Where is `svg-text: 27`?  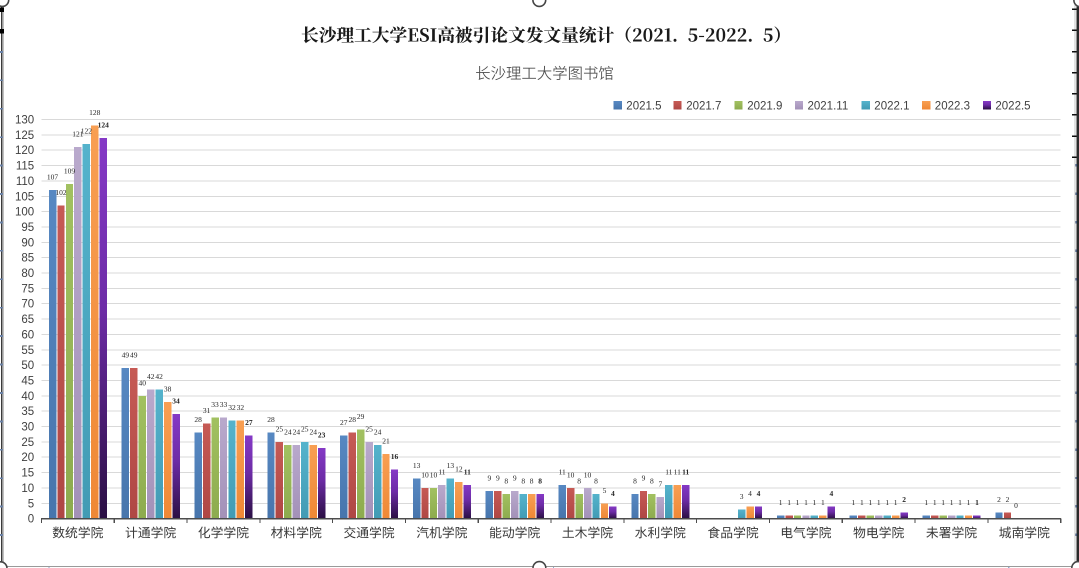
svg-text: 27 is located at coordinates (249, 422).